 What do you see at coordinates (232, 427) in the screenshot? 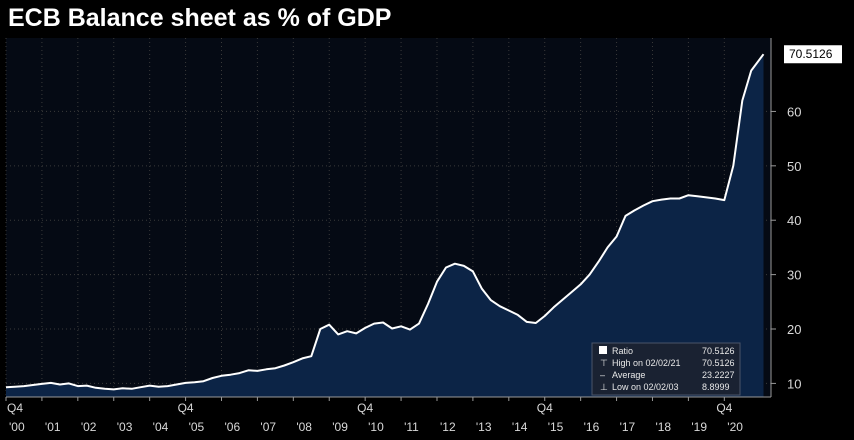
I see `x-tick-label: '06` at bounding box center [232, 427].